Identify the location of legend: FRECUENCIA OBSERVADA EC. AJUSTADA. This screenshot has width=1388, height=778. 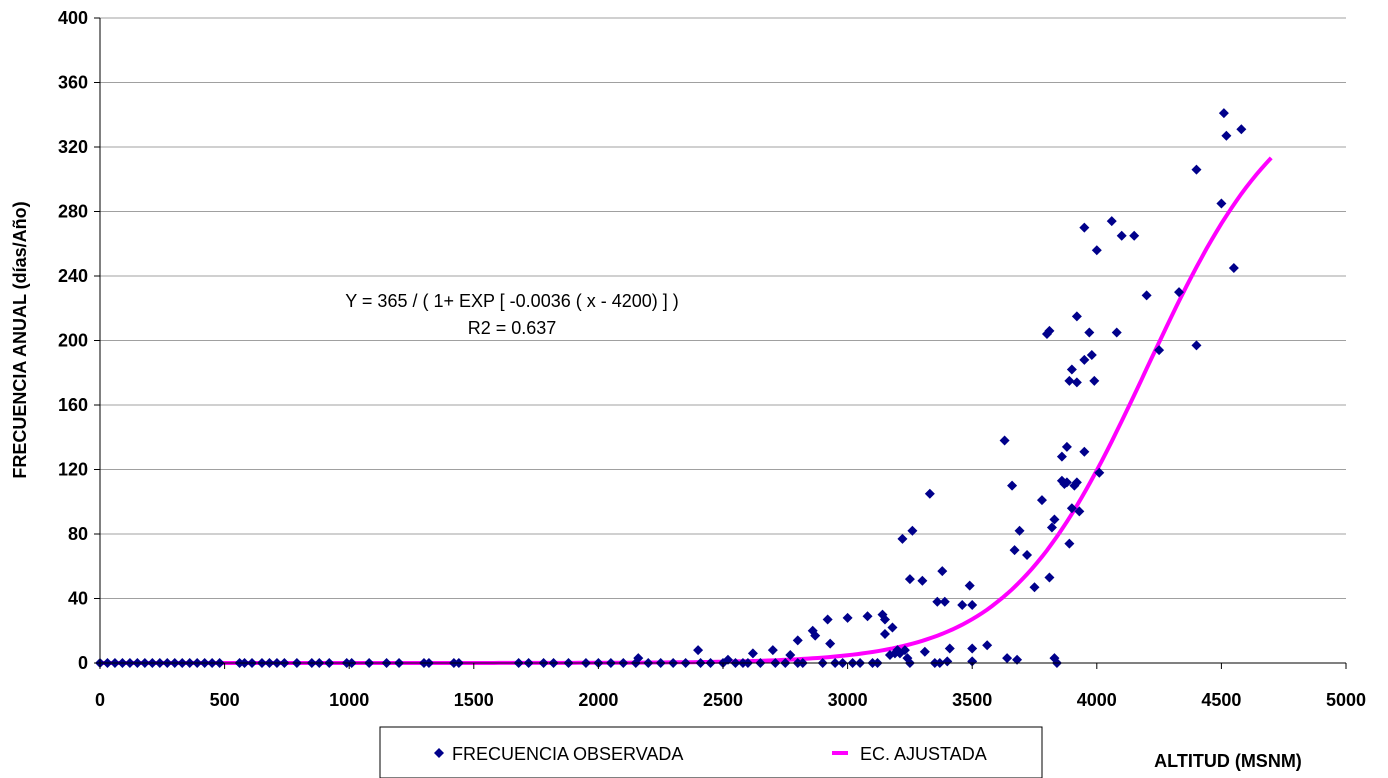
(711, 752).